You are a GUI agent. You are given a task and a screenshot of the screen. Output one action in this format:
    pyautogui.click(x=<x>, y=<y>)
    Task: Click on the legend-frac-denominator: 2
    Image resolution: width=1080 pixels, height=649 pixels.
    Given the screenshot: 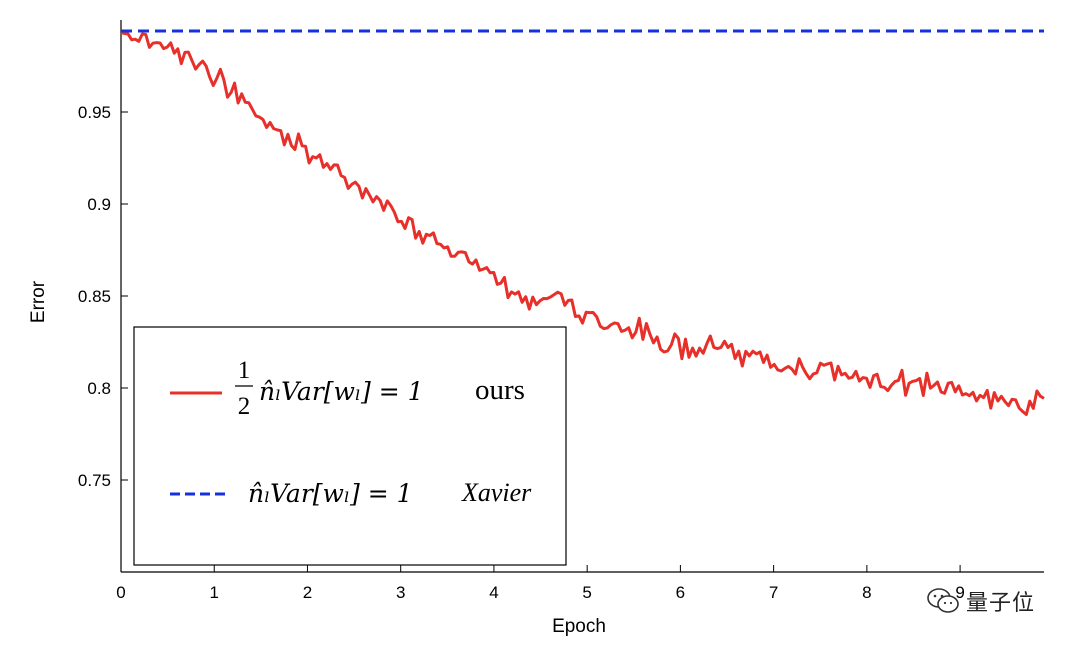 What is the action you would take?
    pyautogui.click(x=244, y=406)
    